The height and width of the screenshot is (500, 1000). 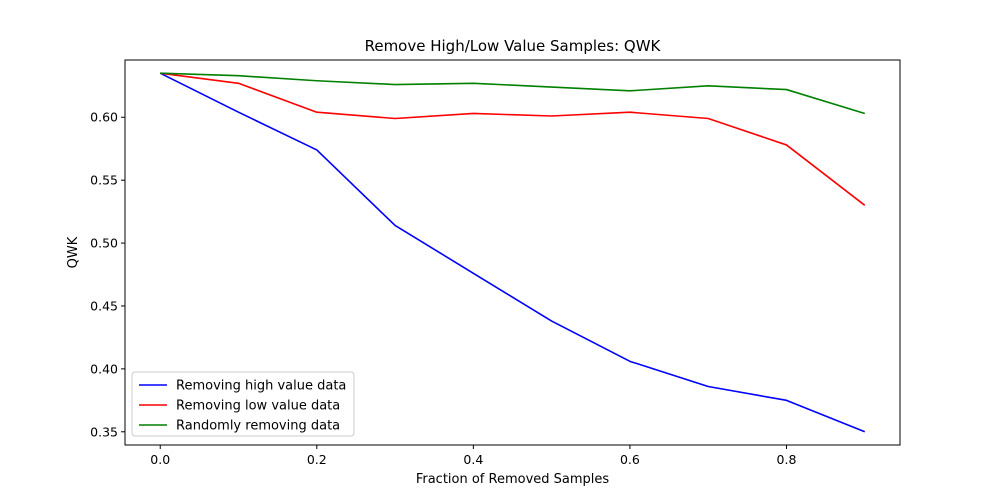 I want to click on y-tick-label: 0.45, so click(x=104, y=305).